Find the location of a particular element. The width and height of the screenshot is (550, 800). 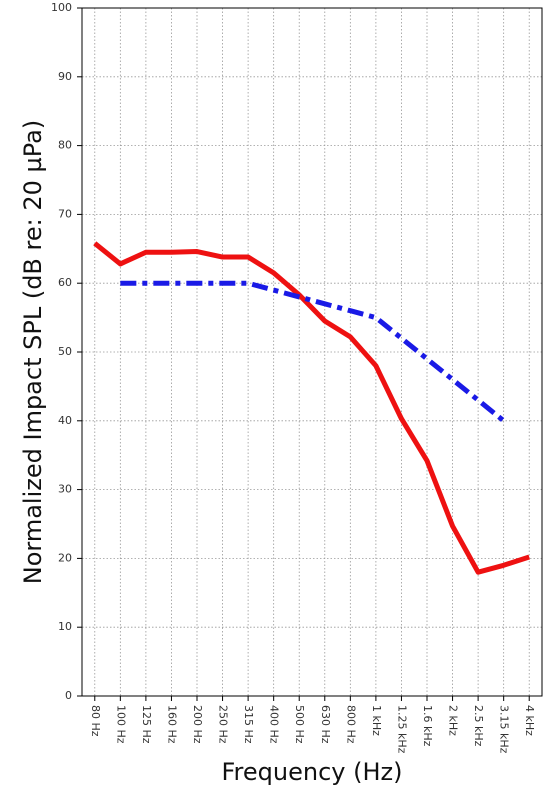

x-tick-label: 630 Hz is located at coordinates (325, 724).